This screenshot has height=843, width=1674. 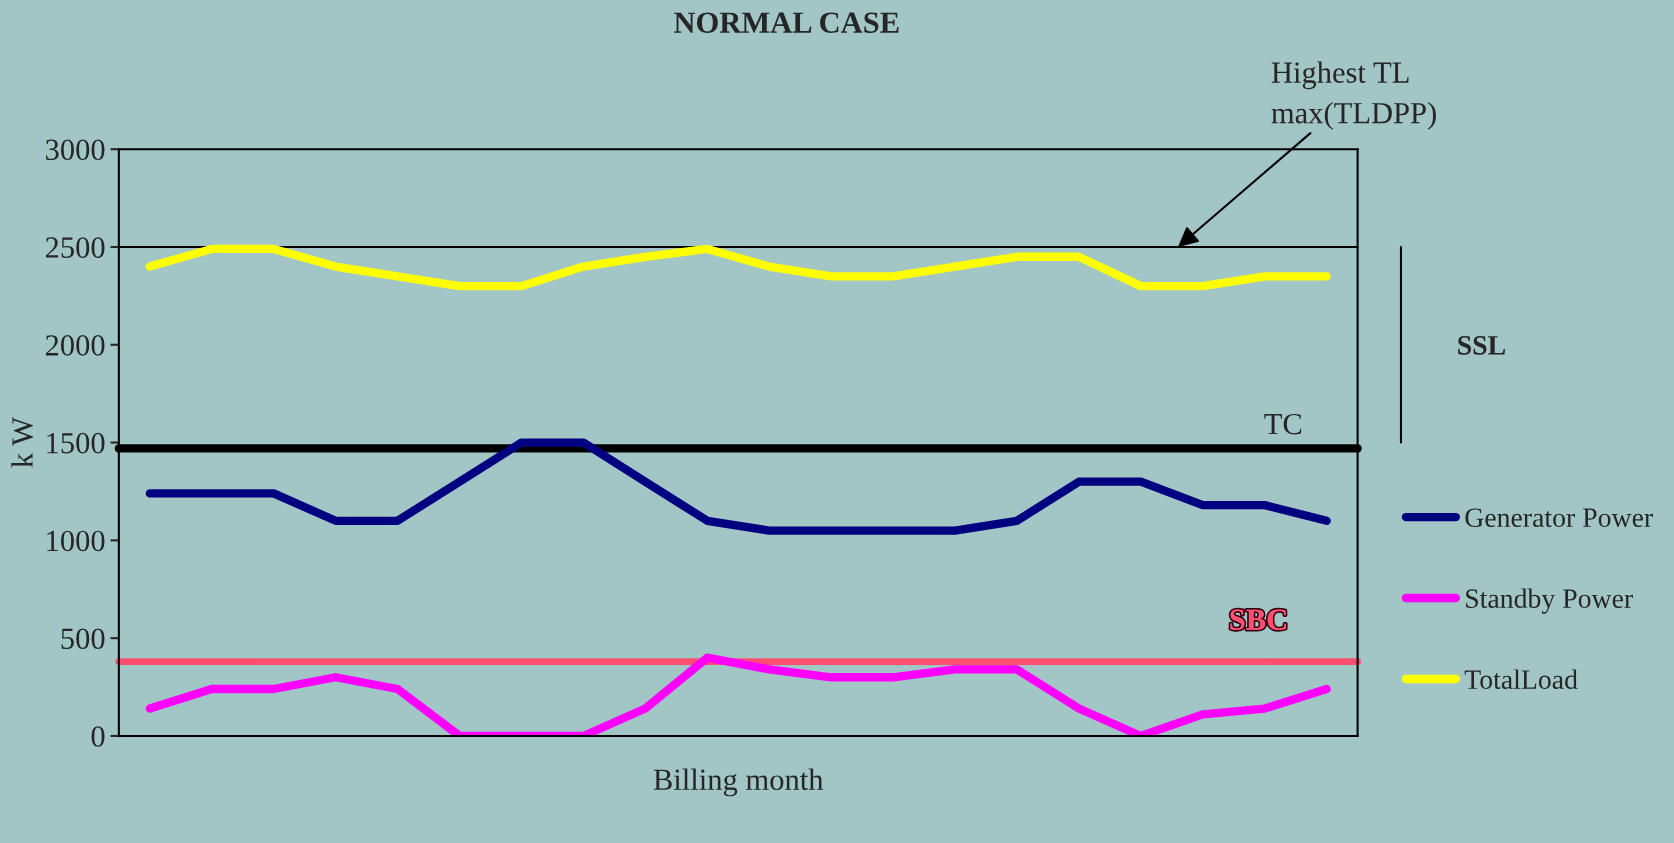 What do you see at coordinates (1481, 345) in the screenshot?
I see `text: SSL` at bounding box center [1481, 345].